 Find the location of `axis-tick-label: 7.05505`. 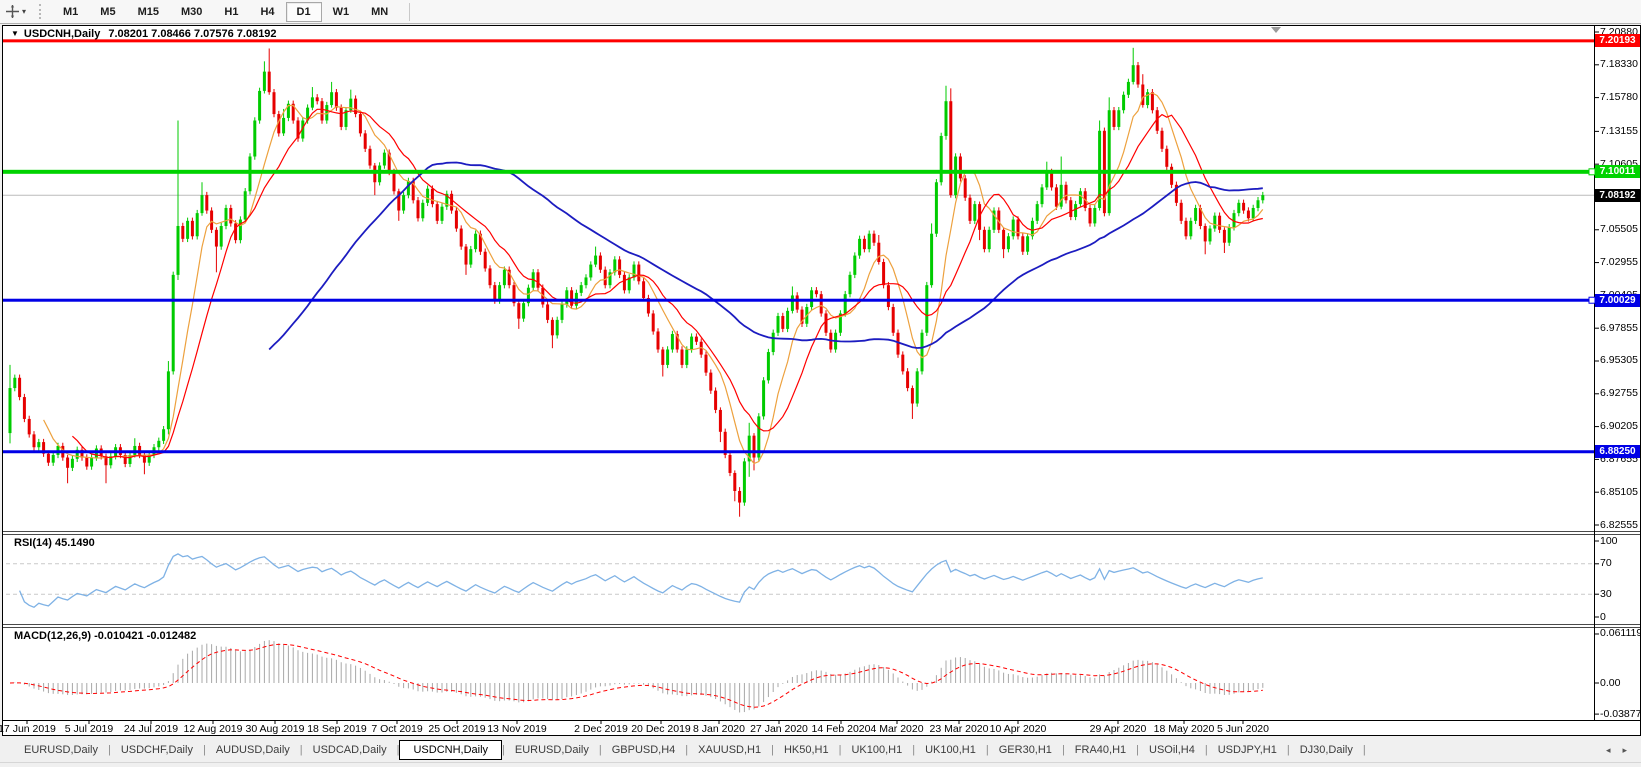

axis-tick-label: 7.05505 is located at coordinates (1619, 229).